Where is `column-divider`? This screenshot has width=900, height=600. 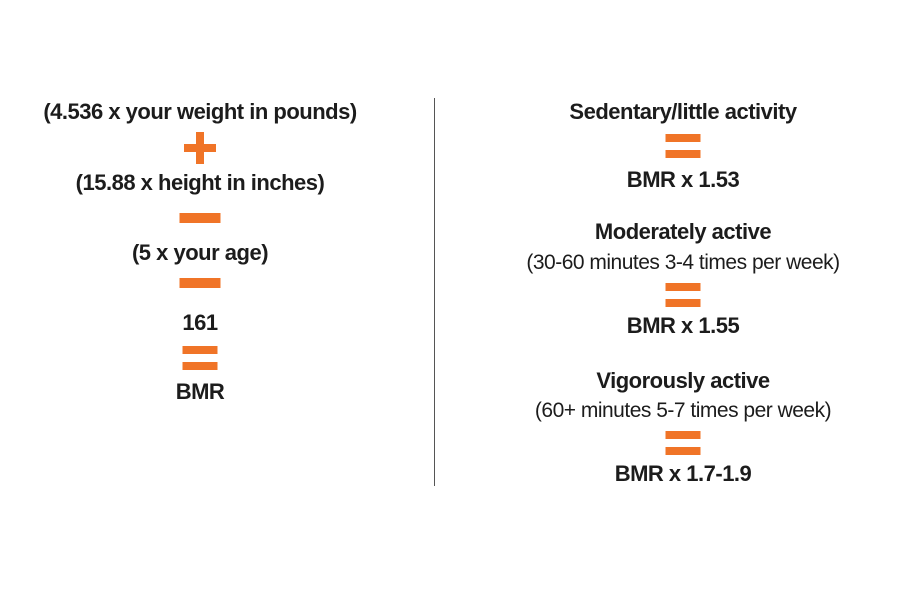
column-divider is located at coordinates (434, 292).